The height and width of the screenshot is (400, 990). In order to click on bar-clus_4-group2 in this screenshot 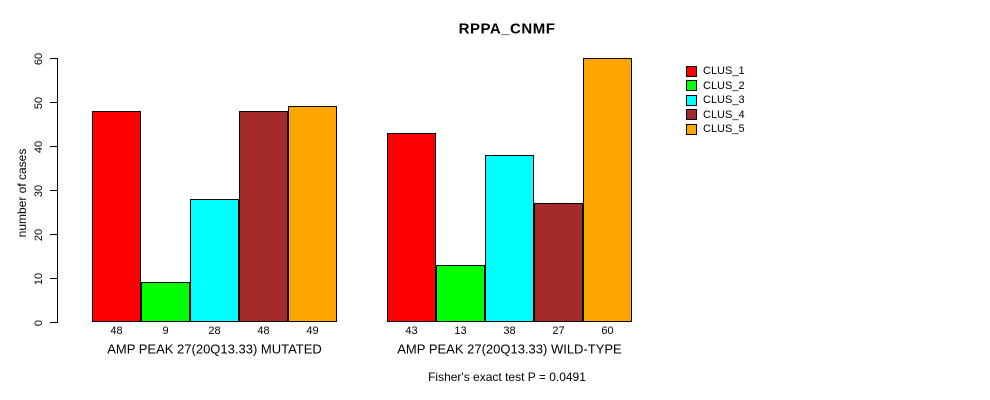, I will do `click(558, 262)`.